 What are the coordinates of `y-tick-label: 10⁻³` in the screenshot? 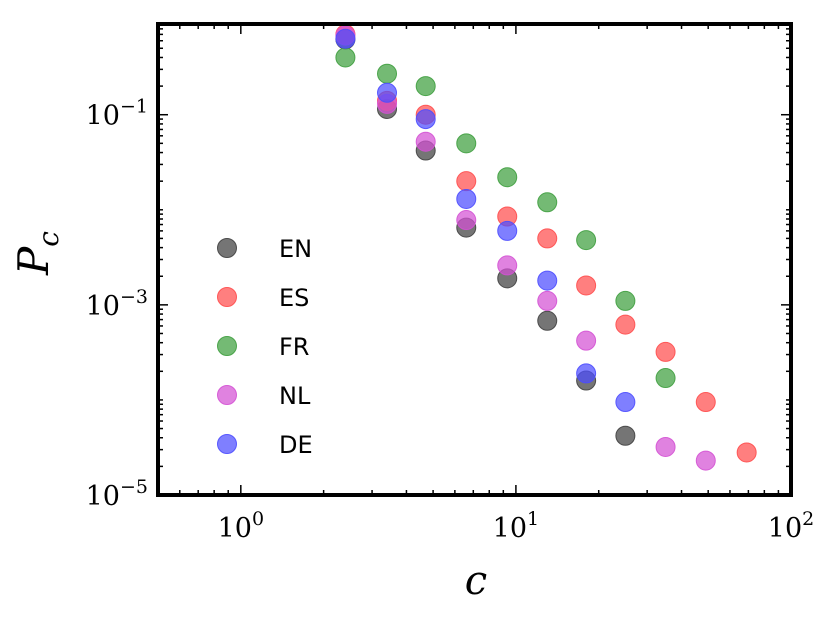 It's located at (117, 304).